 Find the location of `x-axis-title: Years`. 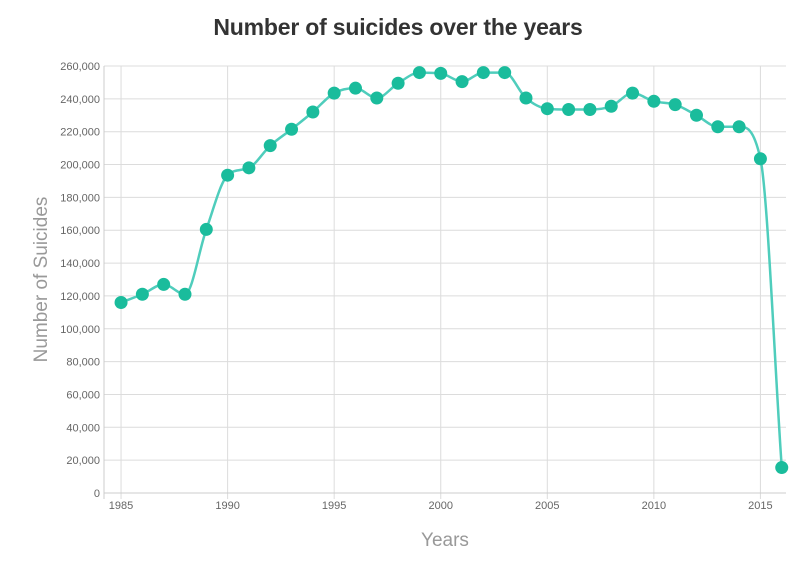

x-axis-title: Years is located at coordinates (445, 540).